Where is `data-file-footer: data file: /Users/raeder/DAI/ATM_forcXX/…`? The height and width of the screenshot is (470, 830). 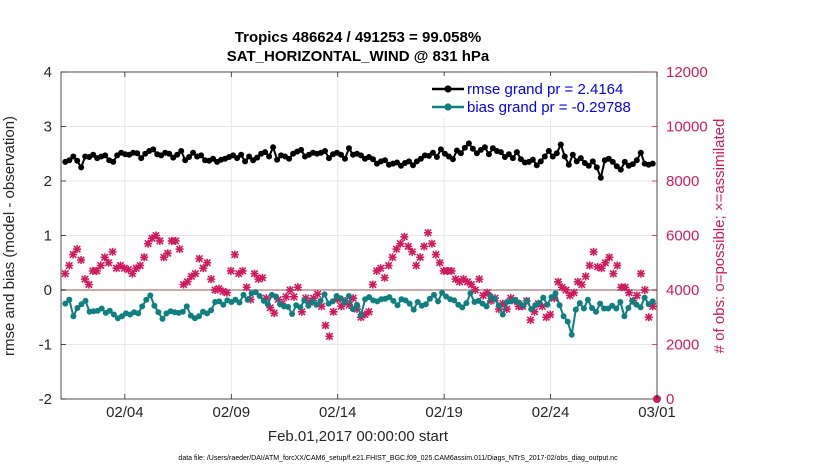 data-file-footer: data file: /Users/raeder/DAI/ATM_forcXX/… is located at coordinates (398, 458).